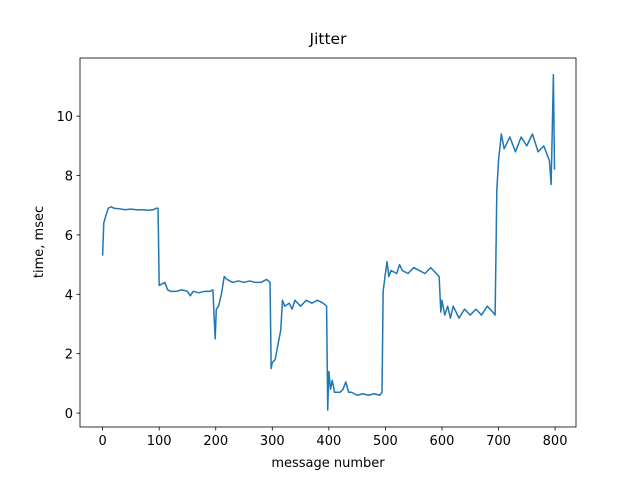 The height and width of the screenshot is (480, 640). Describe the element at coordinates (442, 441) in the screenshot. I see `x-tick-label: 600` at that location.